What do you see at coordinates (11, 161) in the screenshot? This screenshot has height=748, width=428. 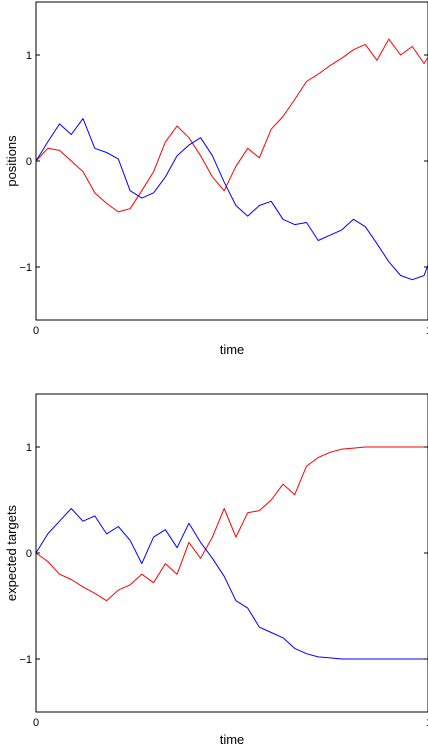 I see `y-axis-label: positions` at bounding box center [11, 161].